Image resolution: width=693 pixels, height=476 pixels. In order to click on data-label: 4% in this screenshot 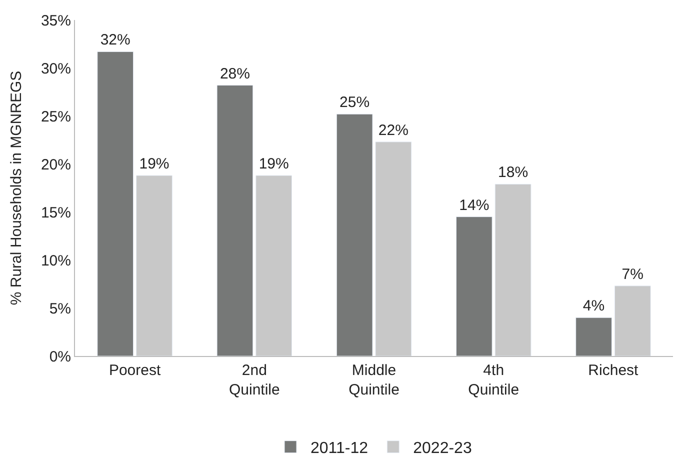, I will do `click(593, 306)`.